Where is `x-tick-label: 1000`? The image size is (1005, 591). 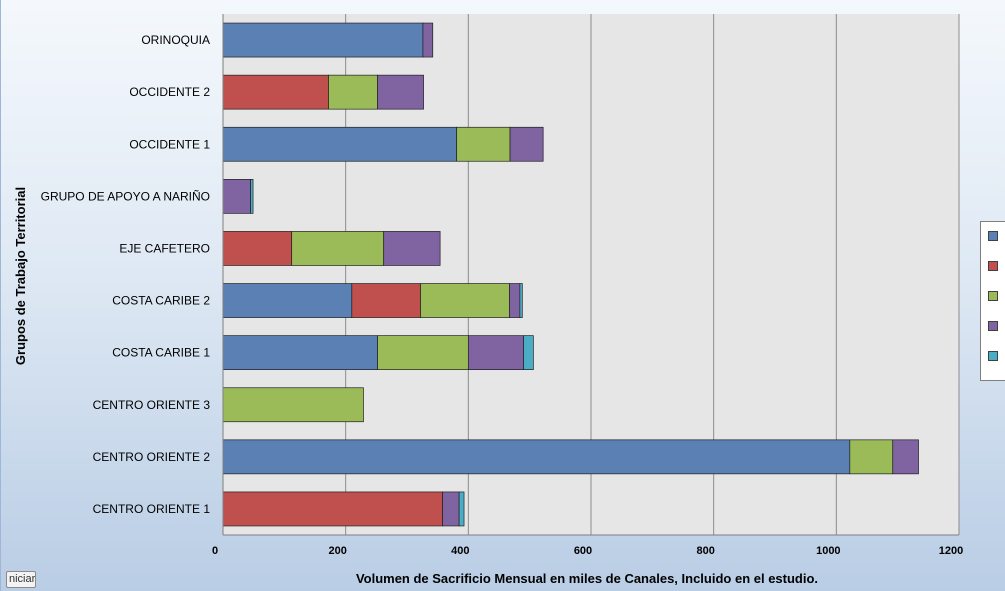 x-tick-label: 1000 is located at coordinates (828, 551).